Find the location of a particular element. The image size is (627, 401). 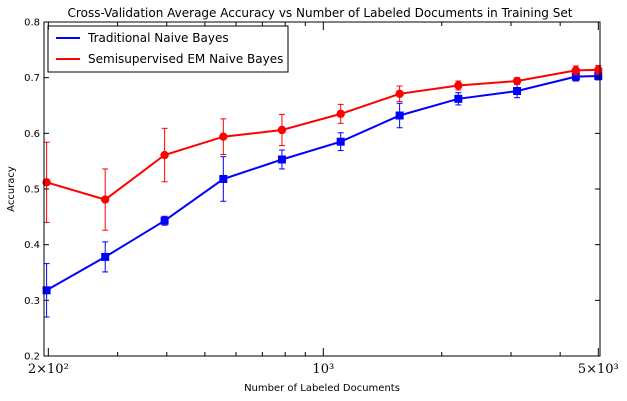

x-tick-label: 10³ is located at coordinates (323, 369).